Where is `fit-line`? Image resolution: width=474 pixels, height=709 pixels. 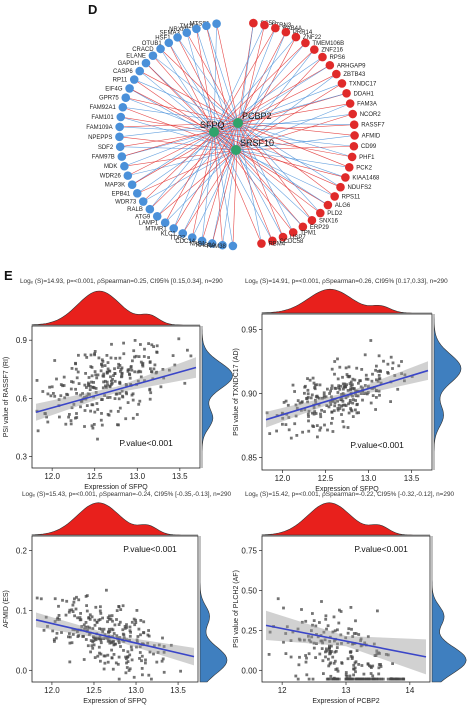 fit-line is located at coordinates (116, 390).